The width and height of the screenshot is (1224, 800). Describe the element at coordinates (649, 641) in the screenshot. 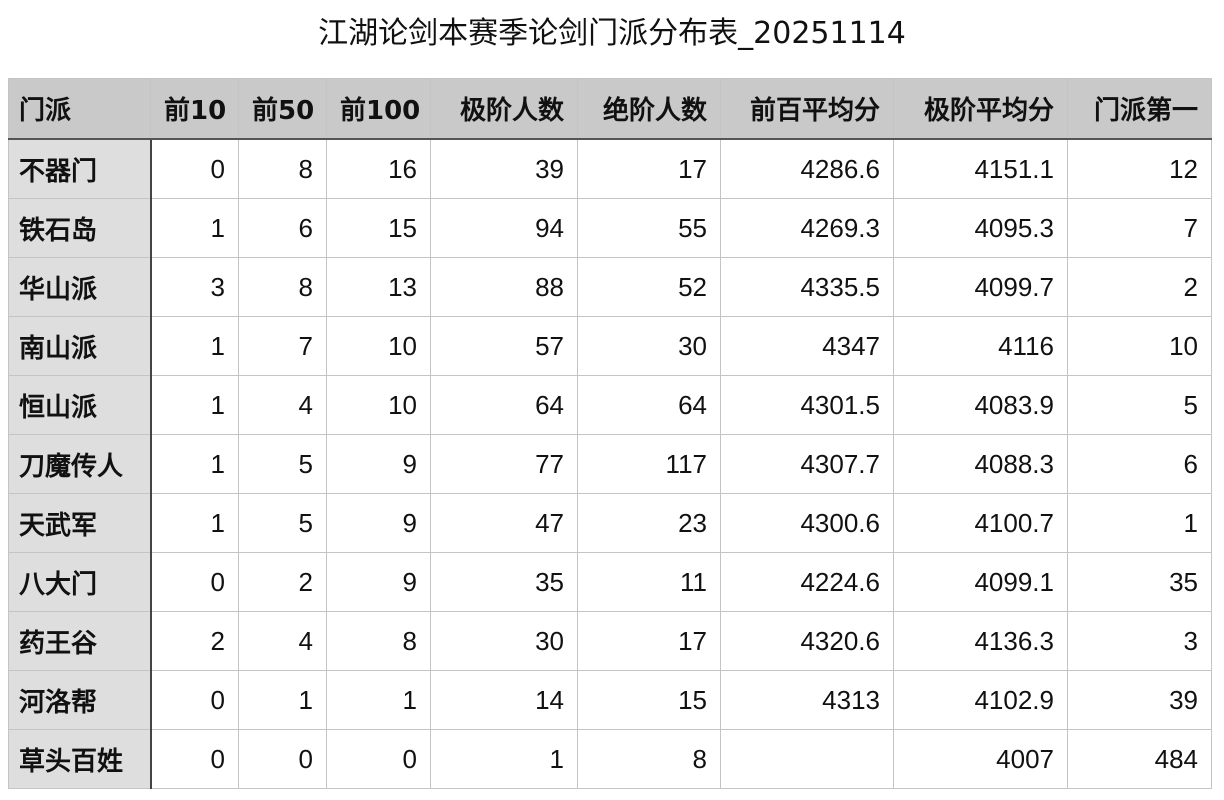

I see `value-cell: 17` at that location.